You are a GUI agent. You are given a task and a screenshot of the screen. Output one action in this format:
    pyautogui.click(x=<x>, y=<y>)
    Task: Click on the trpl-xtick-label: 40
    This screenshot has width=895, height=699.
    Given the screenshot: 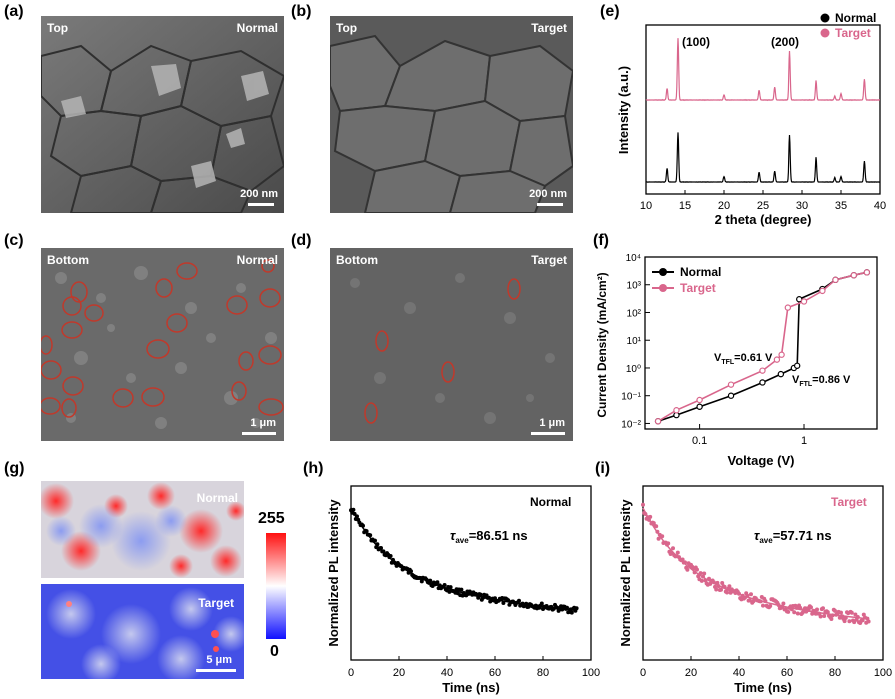 What is the action you would take?
    pyautogui.click(x=739, y=673)
    